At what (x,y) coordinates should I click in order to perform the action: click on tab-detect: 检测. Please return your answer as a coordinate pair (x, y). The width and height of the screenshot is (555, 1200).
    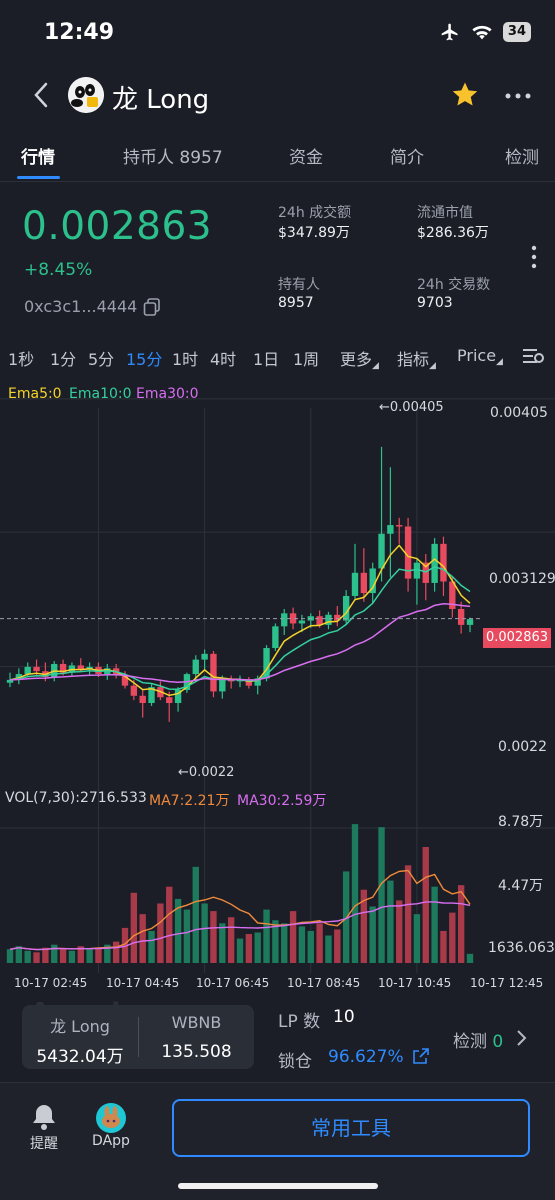
    Looking at the image, I should click on (522, 158).